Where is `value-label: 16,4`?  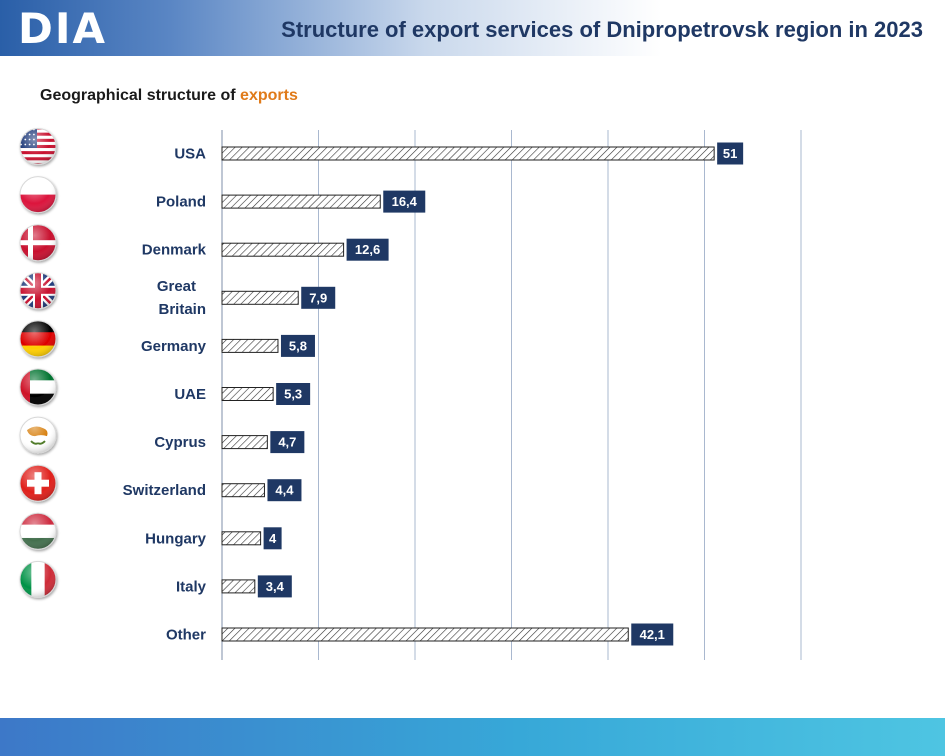 value-label: 16,4 is located at coordinates (405, 201).